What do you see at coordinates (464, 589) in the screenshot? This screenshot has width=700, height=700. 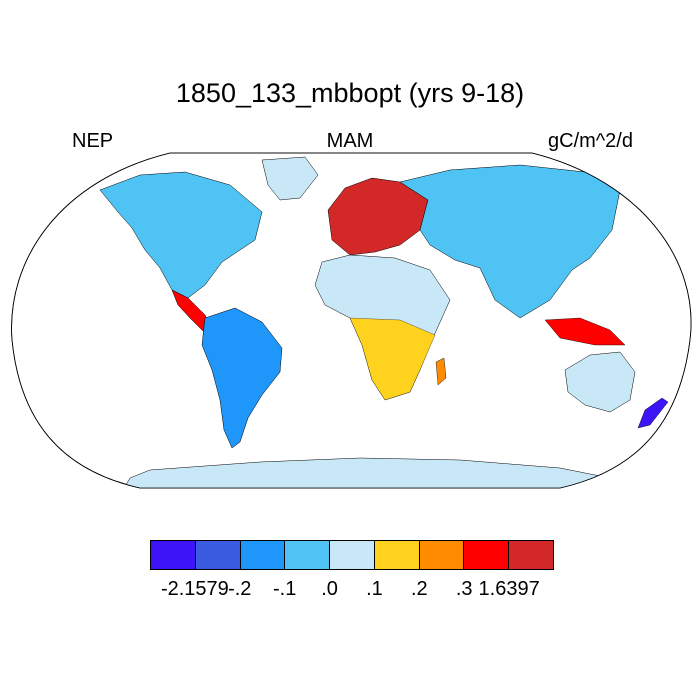 I see `colorbar-label: .3` at bounding box center [464, 589].